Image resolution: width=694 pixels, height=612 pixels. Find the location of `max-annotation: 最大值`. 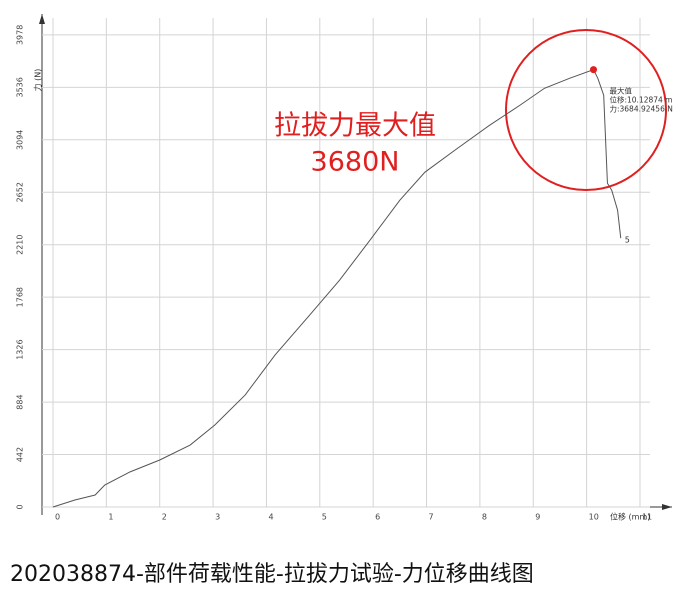

max-annotation: 最大值 is located at coordinates (620, 91).